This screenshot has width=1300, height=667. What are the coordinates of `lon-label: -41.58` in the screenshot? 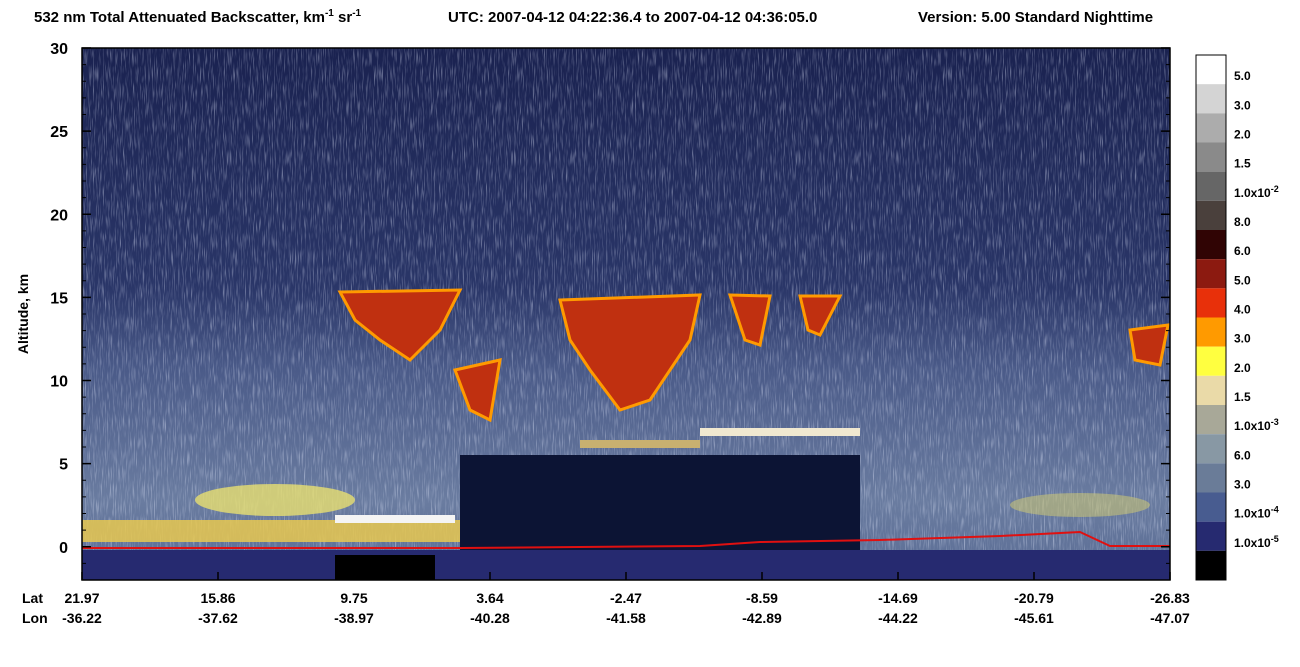 It's located at (626, 618).